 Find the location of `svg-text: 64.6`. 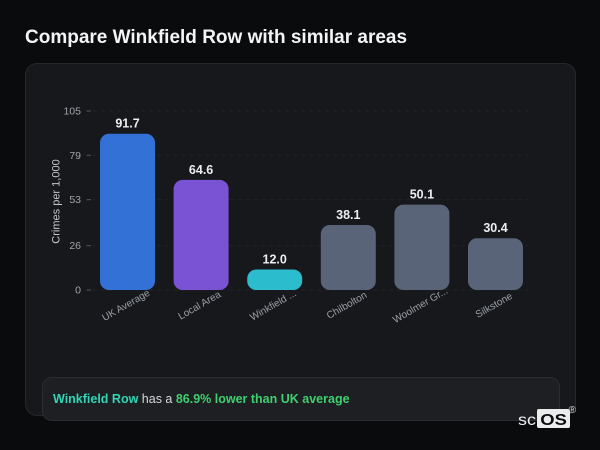

svg-text: 64.6 is located at coordinates (201, 170).